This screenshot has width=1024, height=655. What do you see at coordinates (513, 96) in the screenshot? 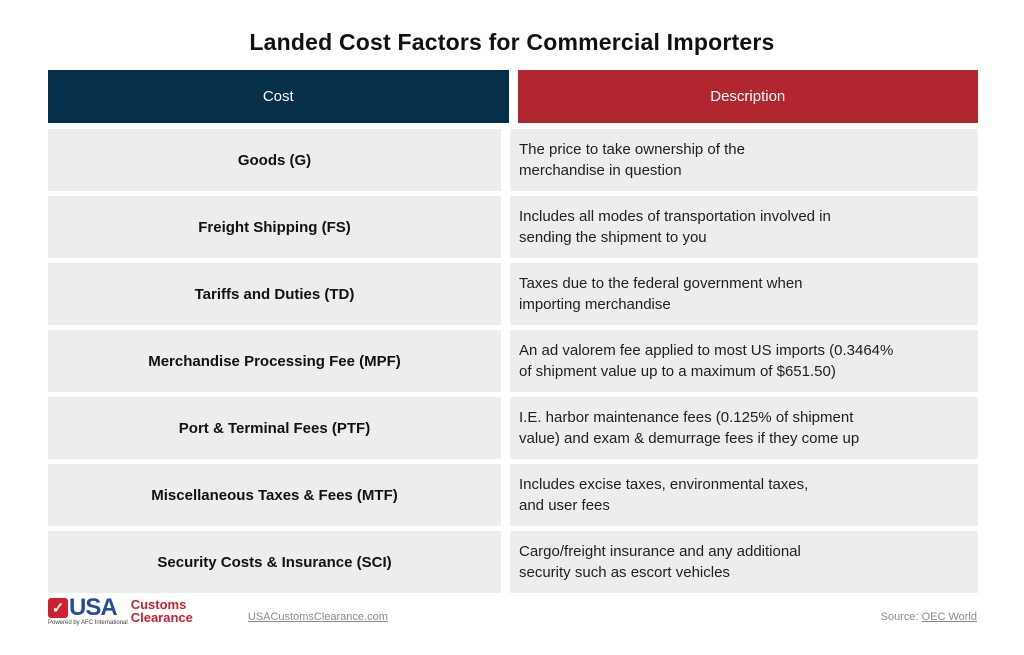
I see `table-header-row: Cost Description` at bounding box center [513, 96].